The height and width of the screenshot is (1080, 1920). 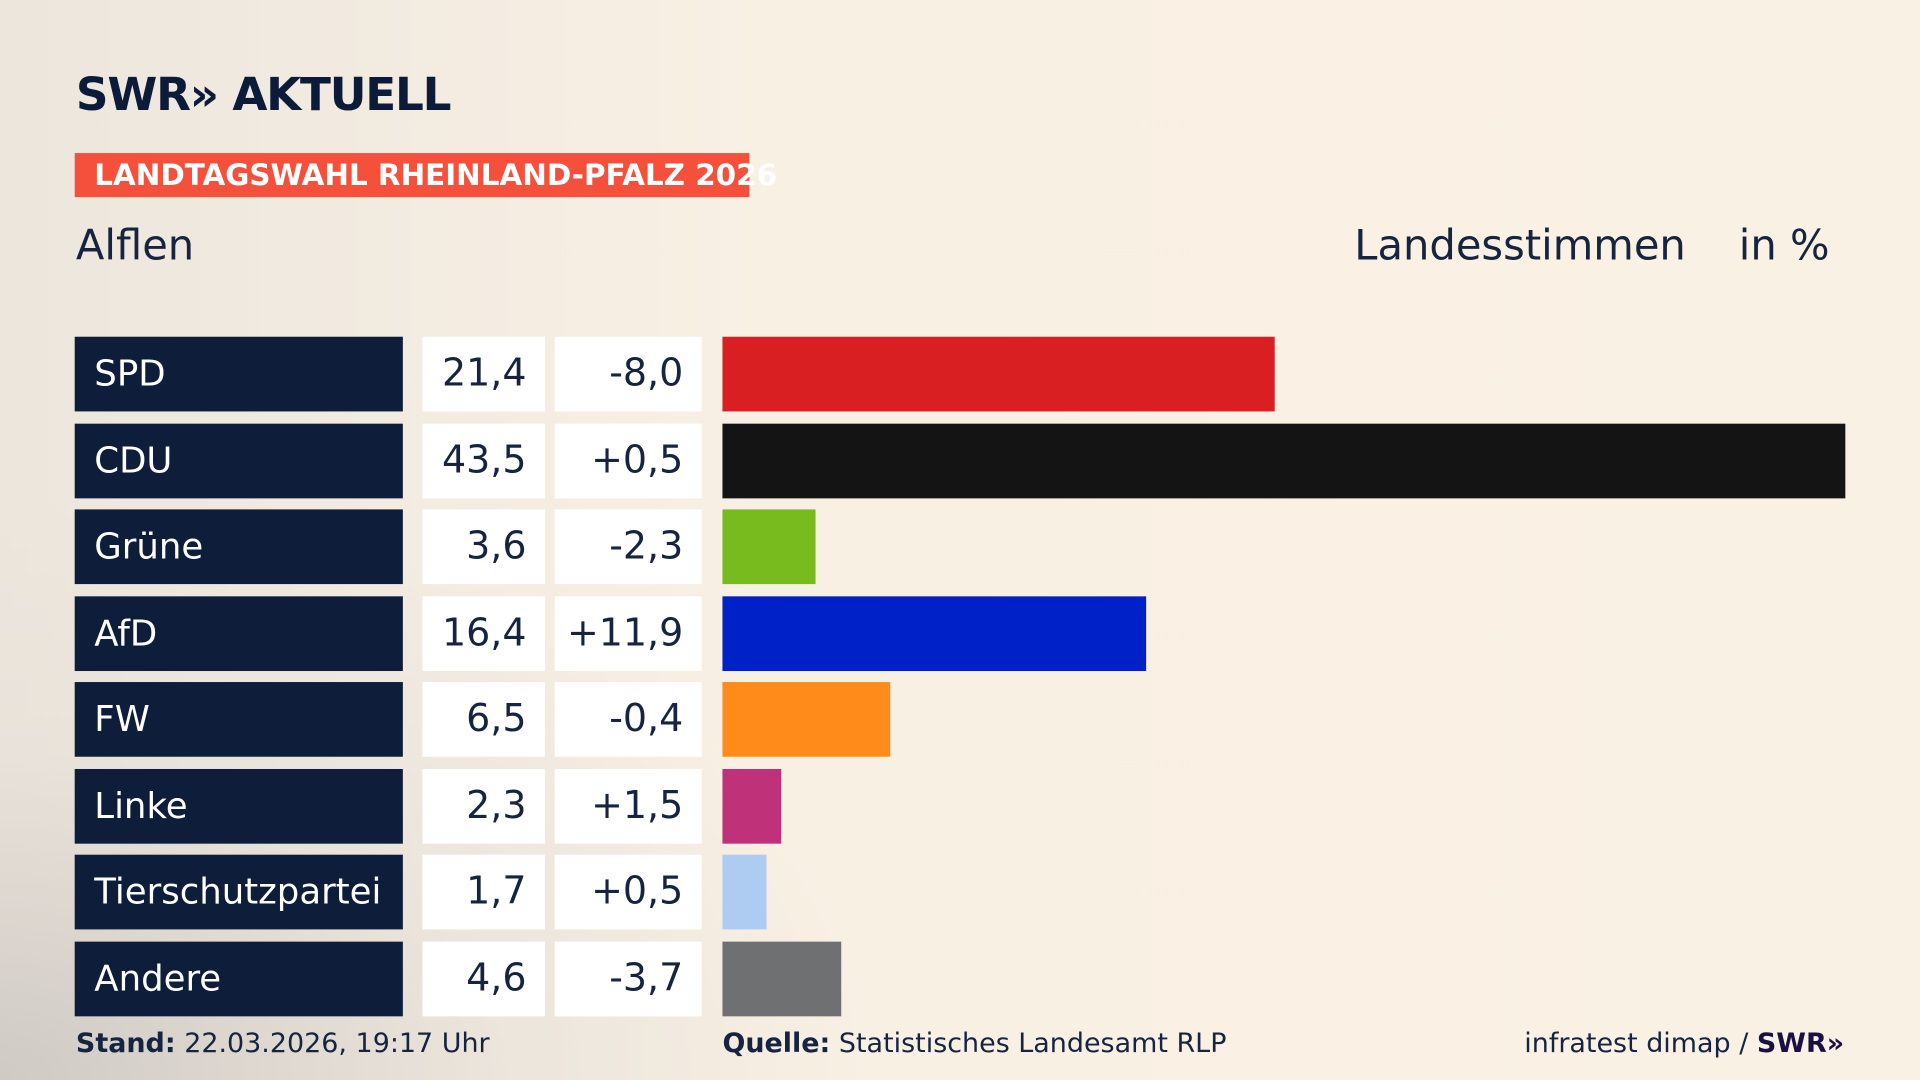 What do you see at coordinates (238, 460) in the screenshot?
I see `party-label: CDU` at bounding box center [238, 460].